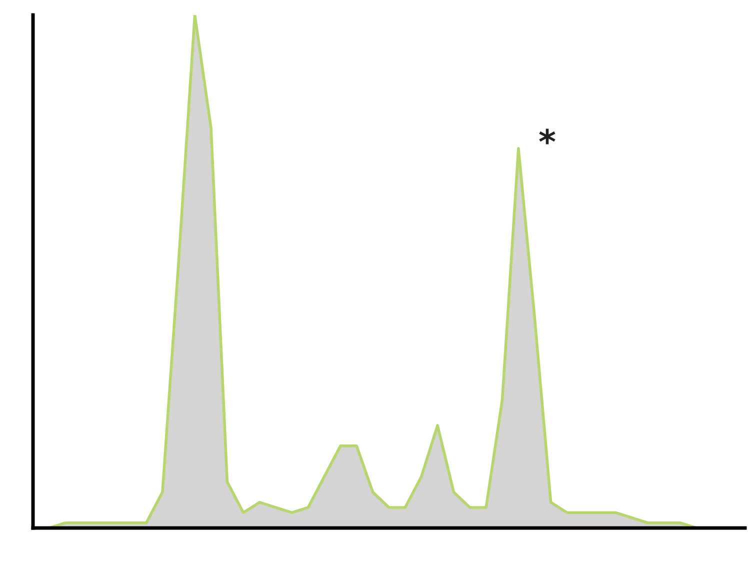 The image size is (749, 577). What do you see at coordinates (547, 136) in the screenshot?
I see `annotation: *` at bounding box center [547, 136].